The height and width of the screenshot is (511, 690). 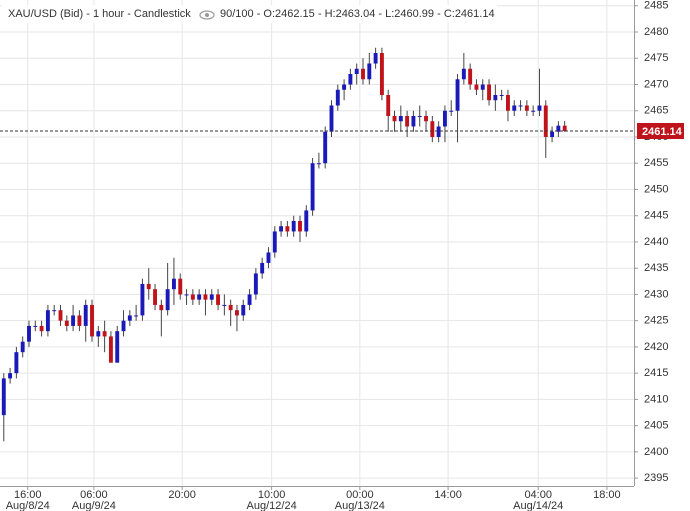 I want to click on x-tick-date: Aug/14/24, so click(x=538, y=505).